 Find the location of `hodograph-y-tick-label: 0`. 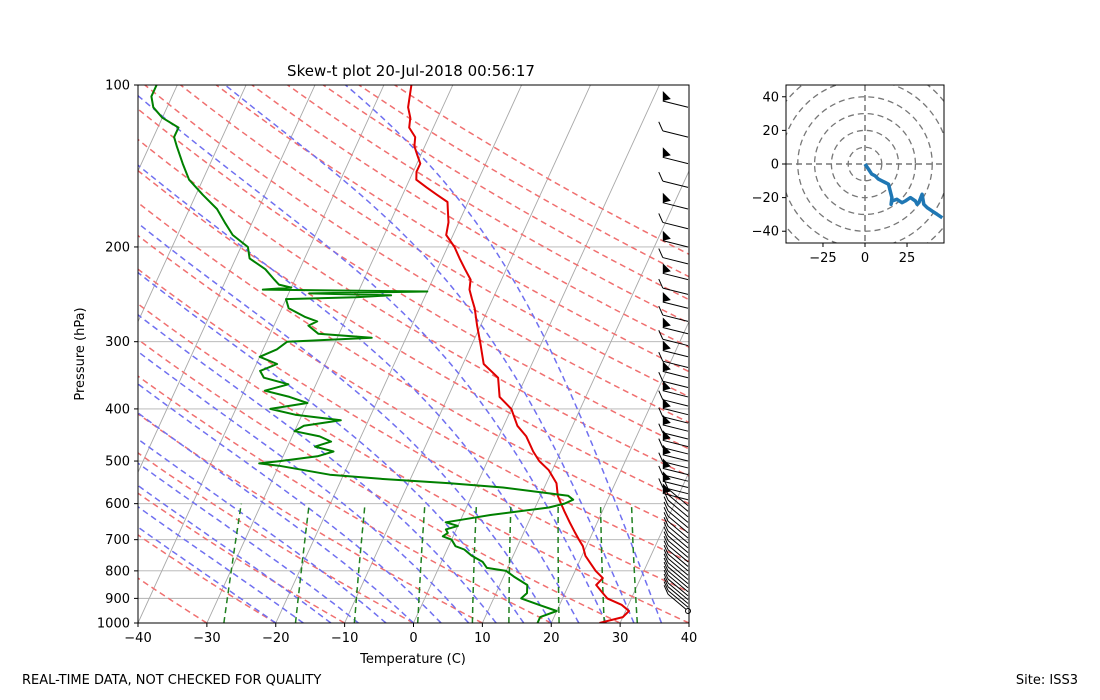

hodograph-y-tick-label: 0 is located at coordinates (775, 165).